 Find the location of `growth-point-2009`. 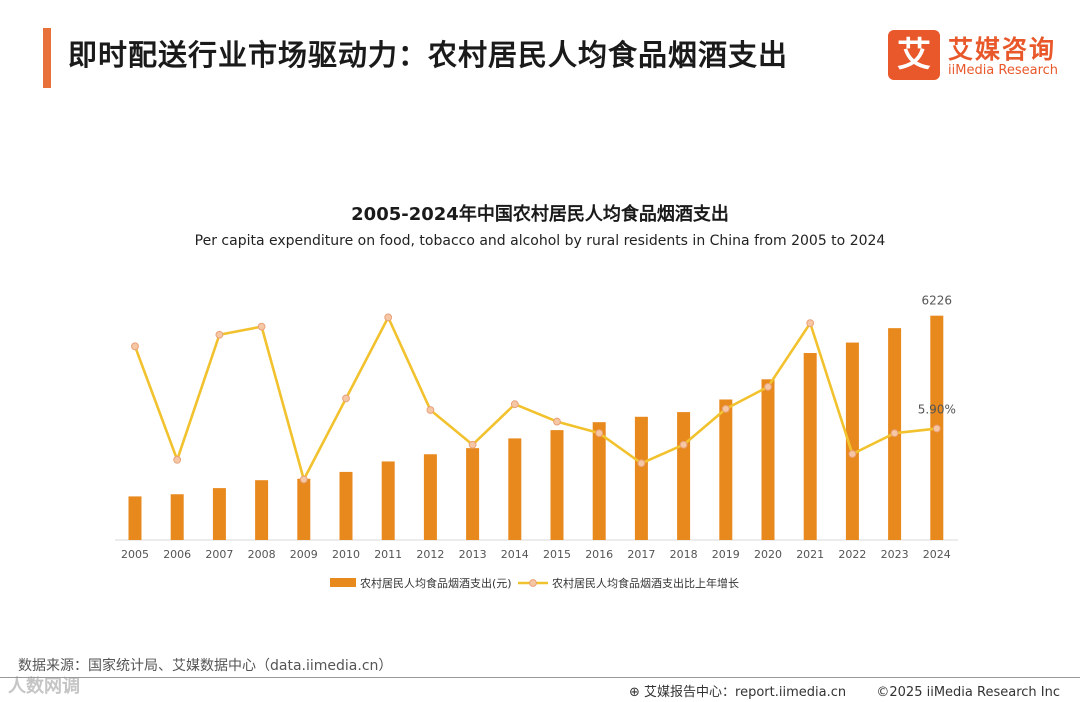

growth-point-2009 is located at coordinates (303, 479).